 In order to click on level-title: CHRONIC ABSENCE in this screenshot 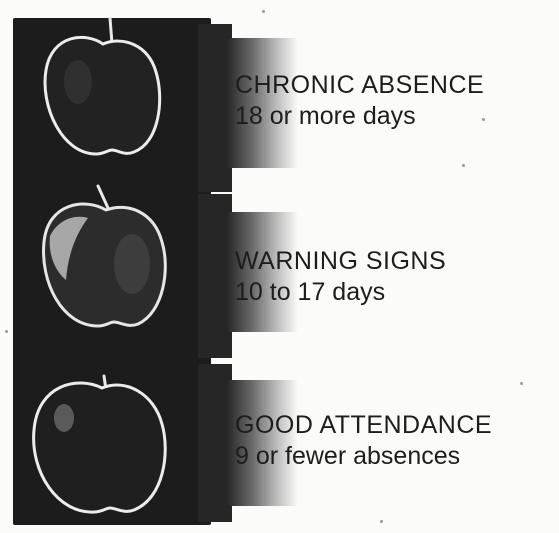, I will do `click(360, 85)`.